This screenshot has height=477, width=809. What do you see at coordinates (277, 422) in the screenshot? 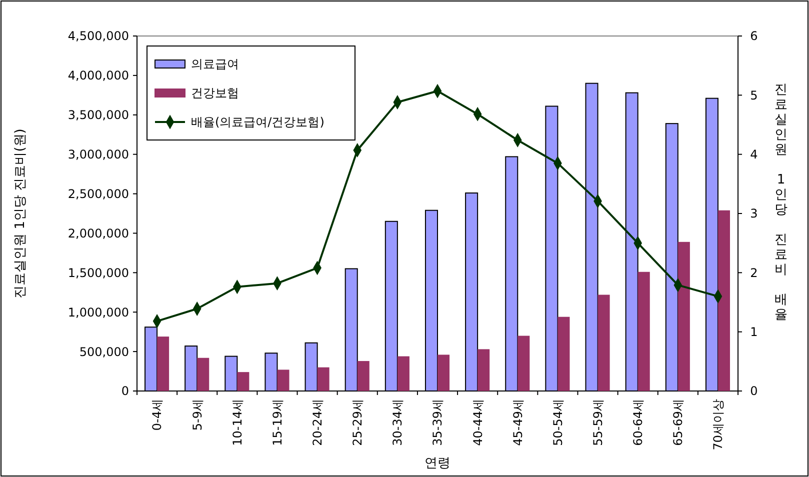
I see `x-tick-label: 15-19세` at bounding box center [277, 422].